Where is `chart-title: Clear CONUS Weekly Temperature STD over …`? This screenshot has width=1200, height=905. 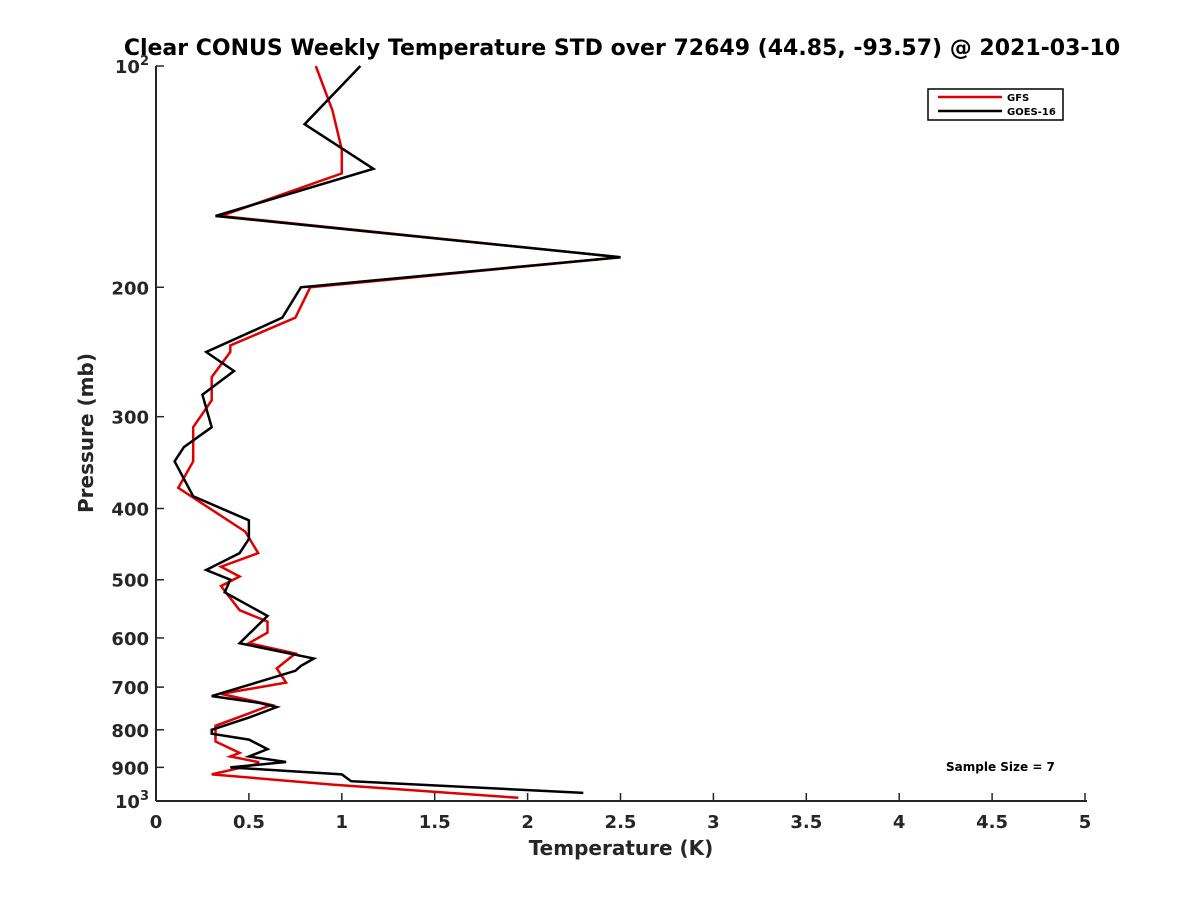 chart-title: Clear CONUS Weekly Temperature STD over … is located at coordinates (622, 48).